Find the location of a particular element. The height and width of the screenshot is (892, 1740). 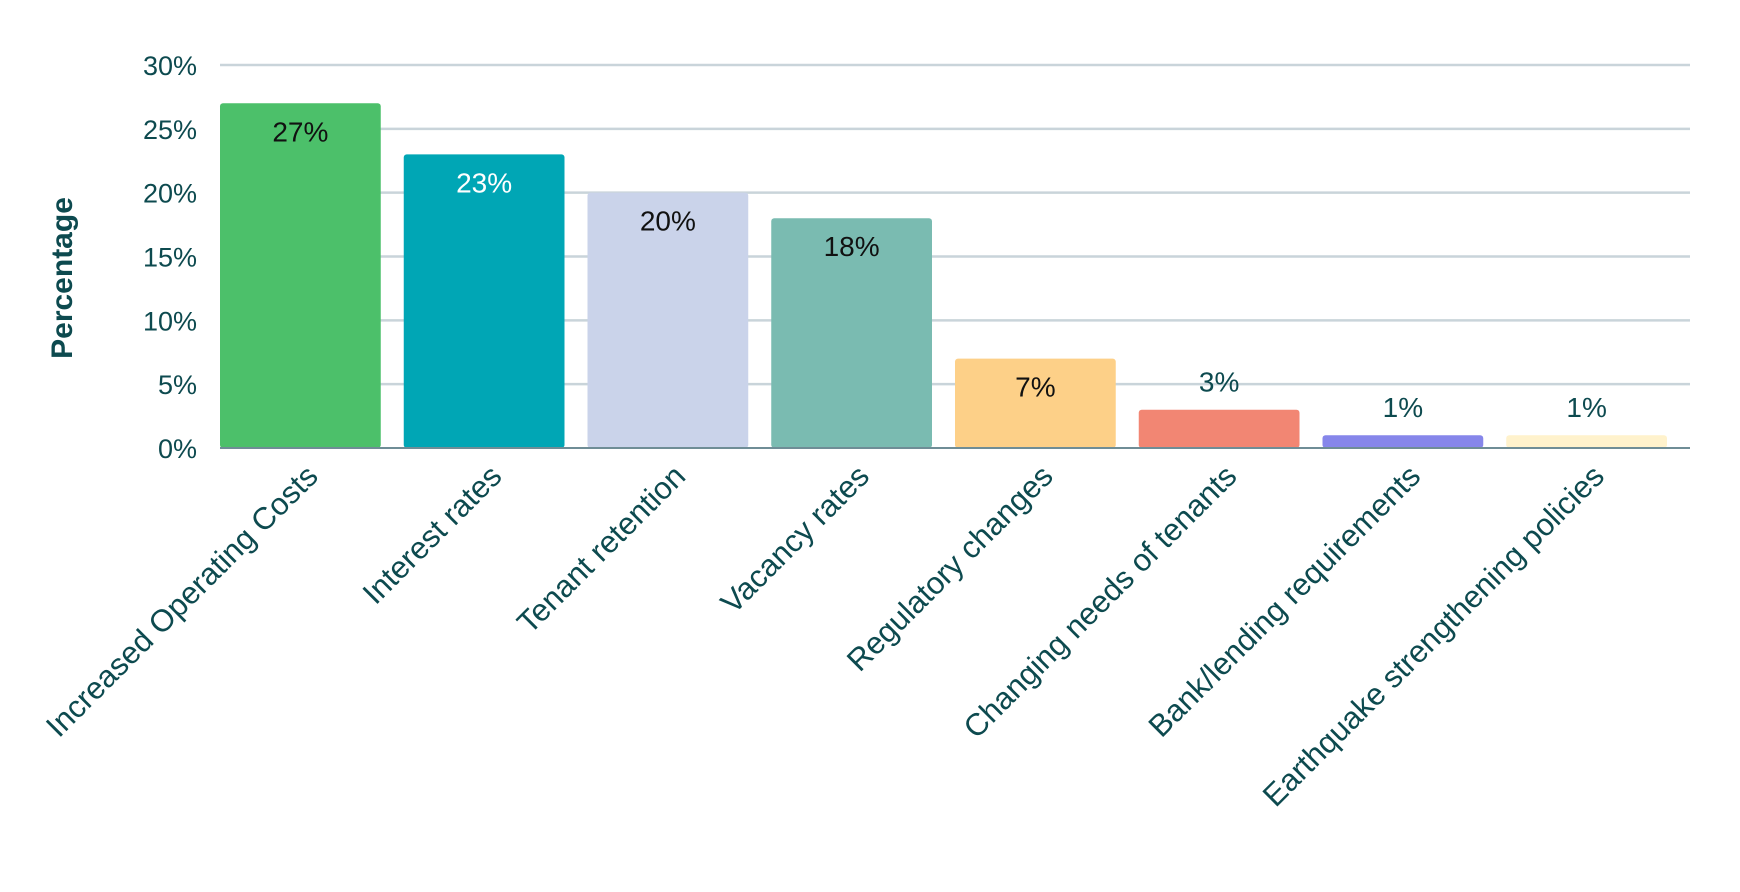

y-axis-ticks: 0% 5% 10% 15% 20% 25% 30% is located at coordinates (170, 257).